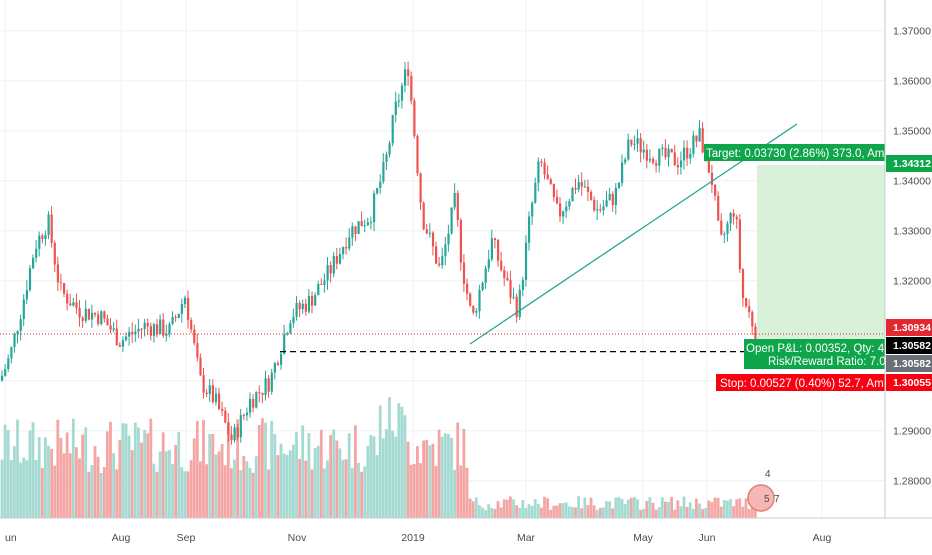 The height and width of the screenshot is (555, 932). Describe the element at coordinates (909, 382) in the screenshot. I see `stop-price-tag-bg` at that location.